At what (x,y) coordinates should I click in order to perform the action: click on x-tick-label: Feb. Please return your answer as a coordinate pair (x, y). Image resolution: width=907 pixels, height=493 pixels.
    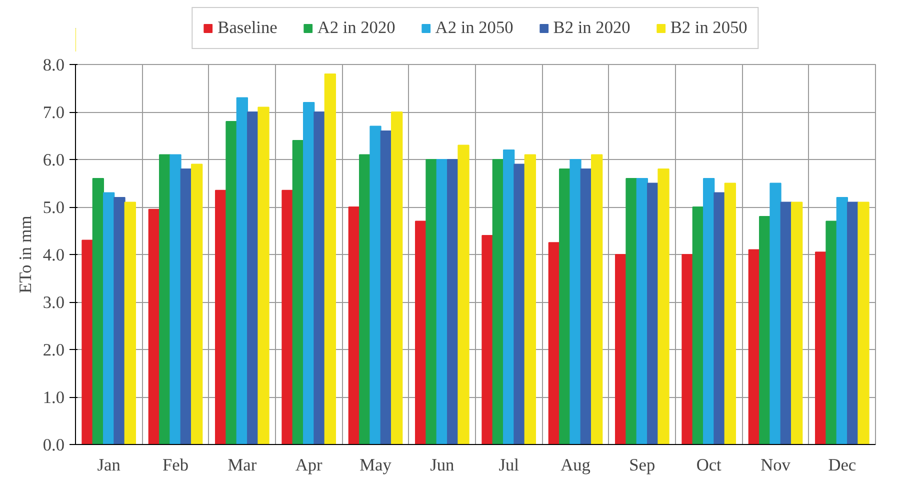
    Looking at the image, I should click on (175, 465).